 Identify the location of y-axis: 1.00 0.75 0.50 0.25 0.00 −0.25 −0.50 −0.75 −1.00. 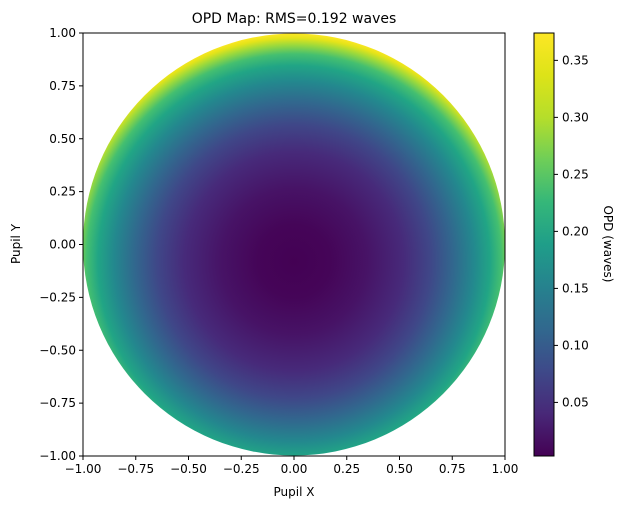
(61, 244).